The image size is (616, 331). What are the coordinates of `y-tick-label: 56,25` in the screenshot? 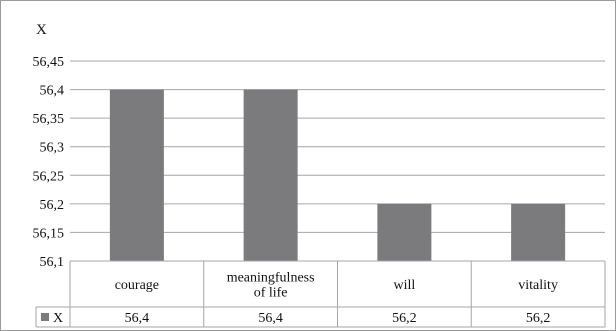 It's located at (49, 176).